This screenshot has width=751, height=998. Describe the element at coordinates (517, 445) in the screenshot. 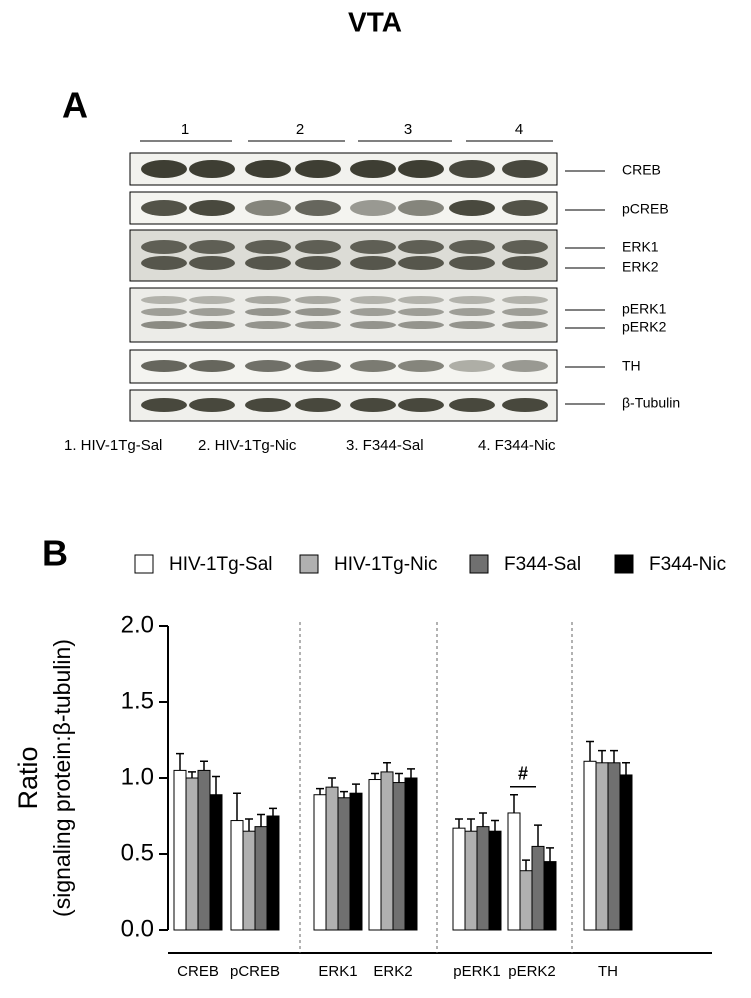

I see `group-label: 4. F344-Nic` at that location.